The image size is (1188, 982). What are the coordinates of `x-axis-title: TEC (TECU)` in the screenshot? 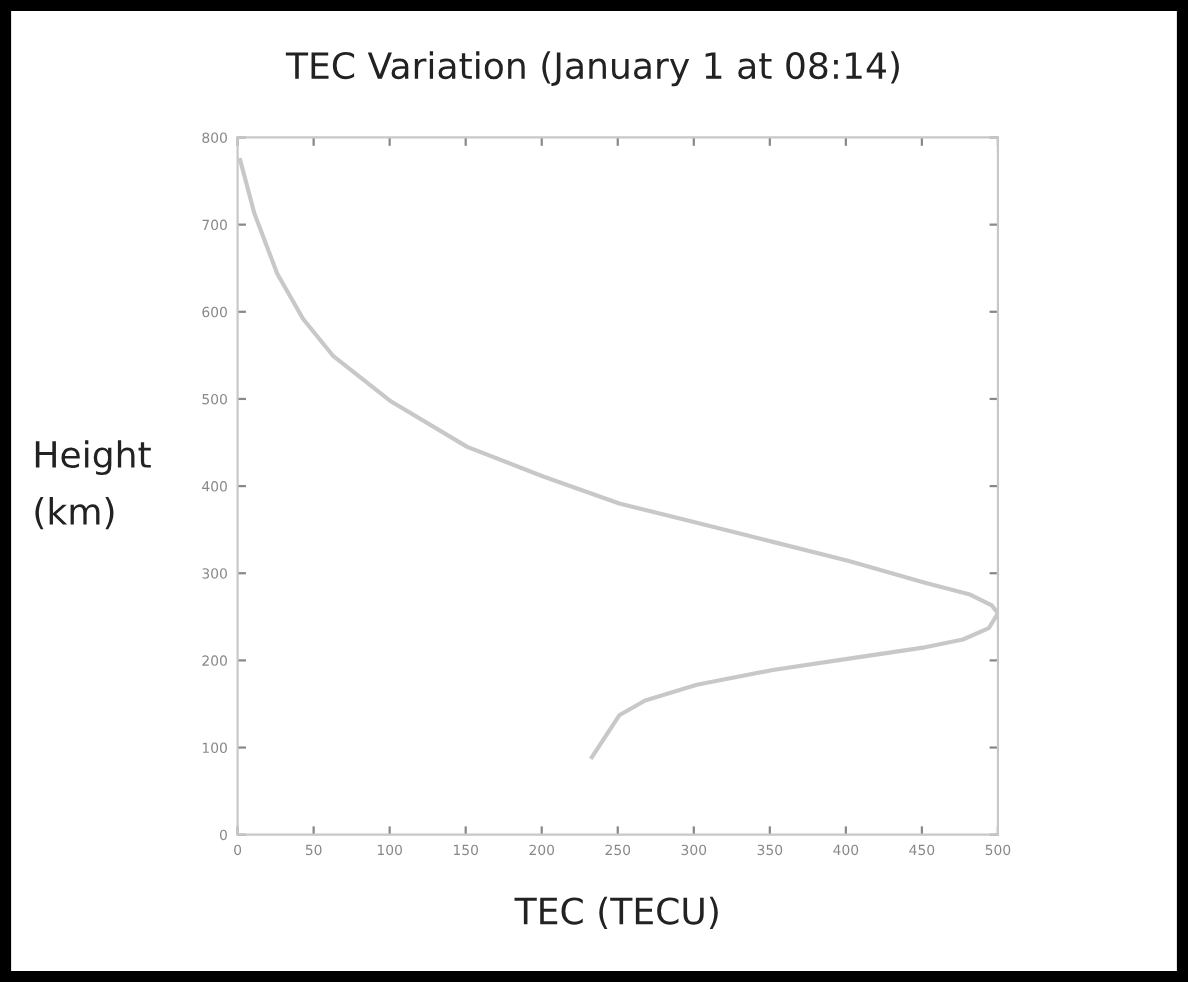 It's located at (616, 912).